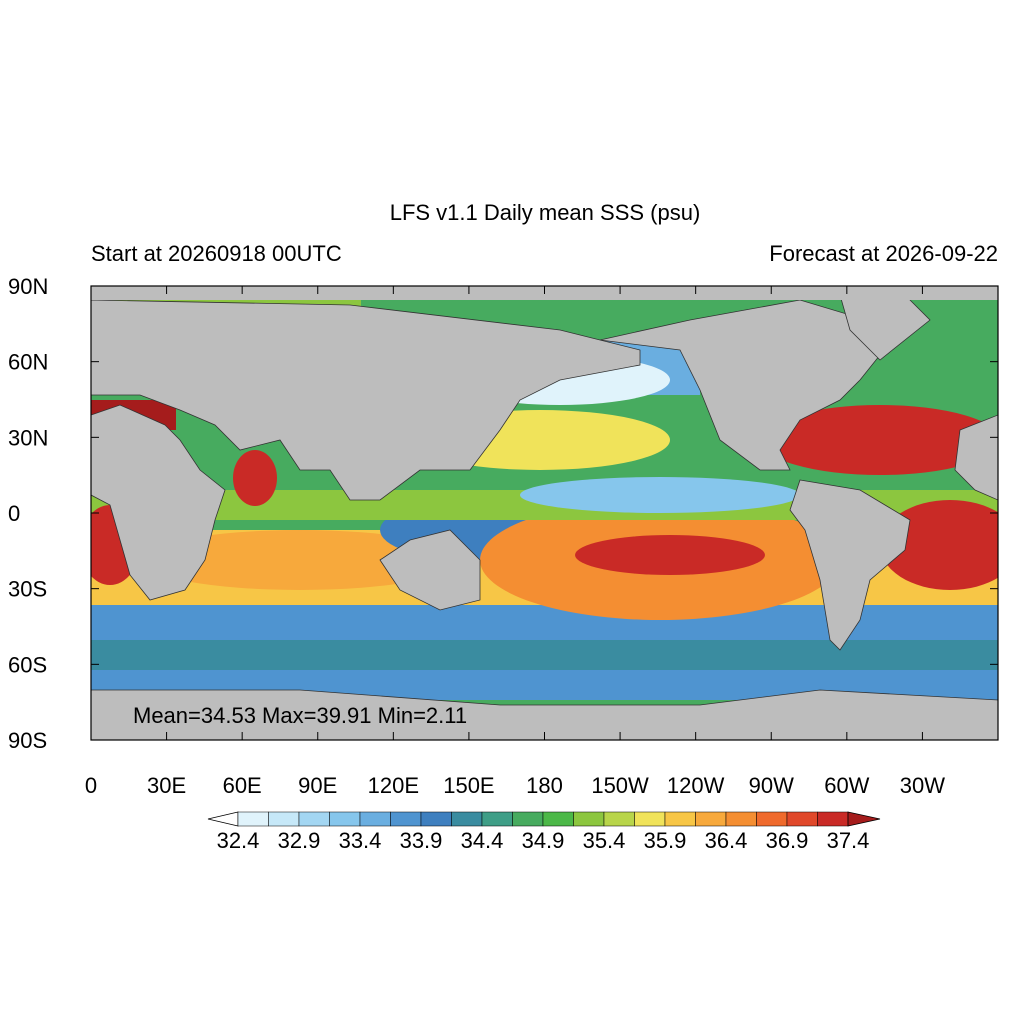 The width and height of the screenshot is (1024, 1029). Describe the element at coordinates (166, 785) in the screenshot. I see `lon-tick-label: 30E` at that location.